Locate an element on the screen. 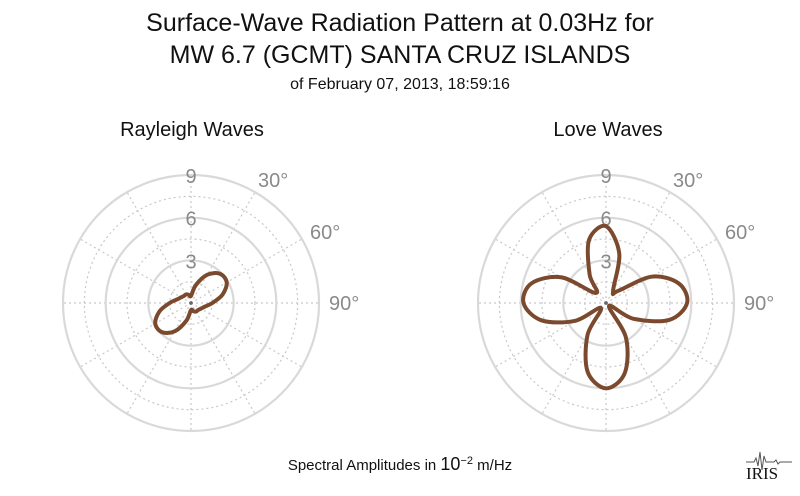  amplitude-unit-label: Spectral Amplitudes in 10−2 m/Hz is located at coordinates (400, 464).